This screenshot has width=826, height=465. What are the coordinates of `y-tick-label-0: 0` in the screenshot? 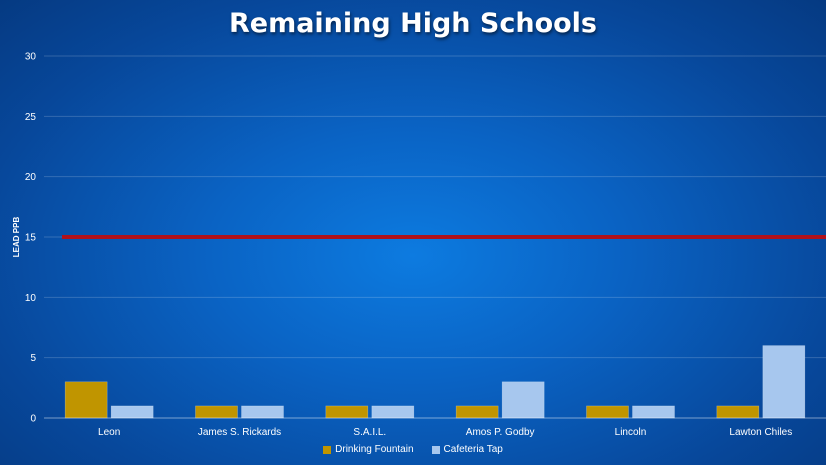 It's located at (33, 419).